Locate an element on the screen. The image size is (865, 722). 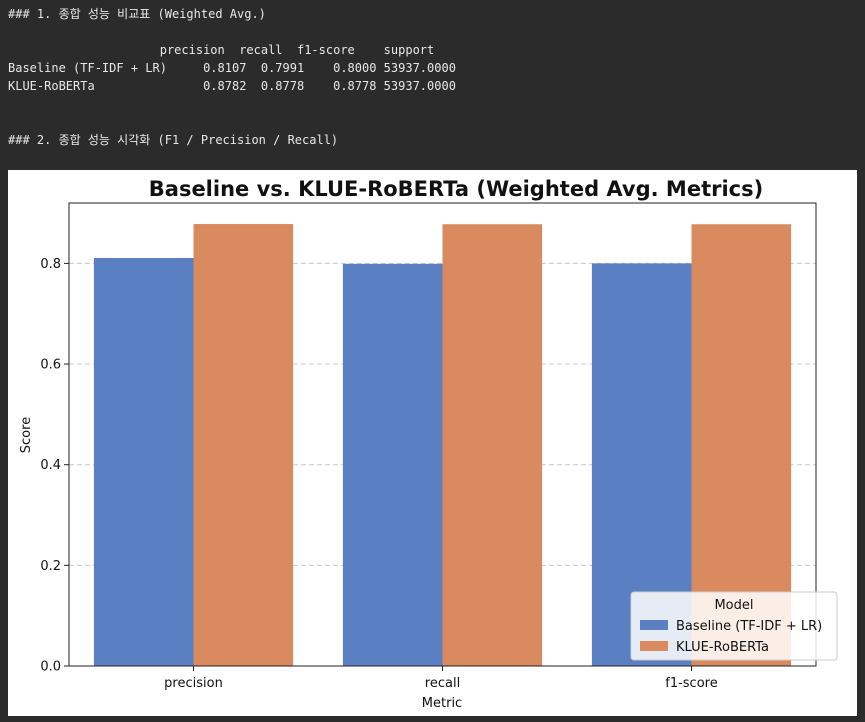
bar-klue-roberta-precision is located at coordinates (243, 445).